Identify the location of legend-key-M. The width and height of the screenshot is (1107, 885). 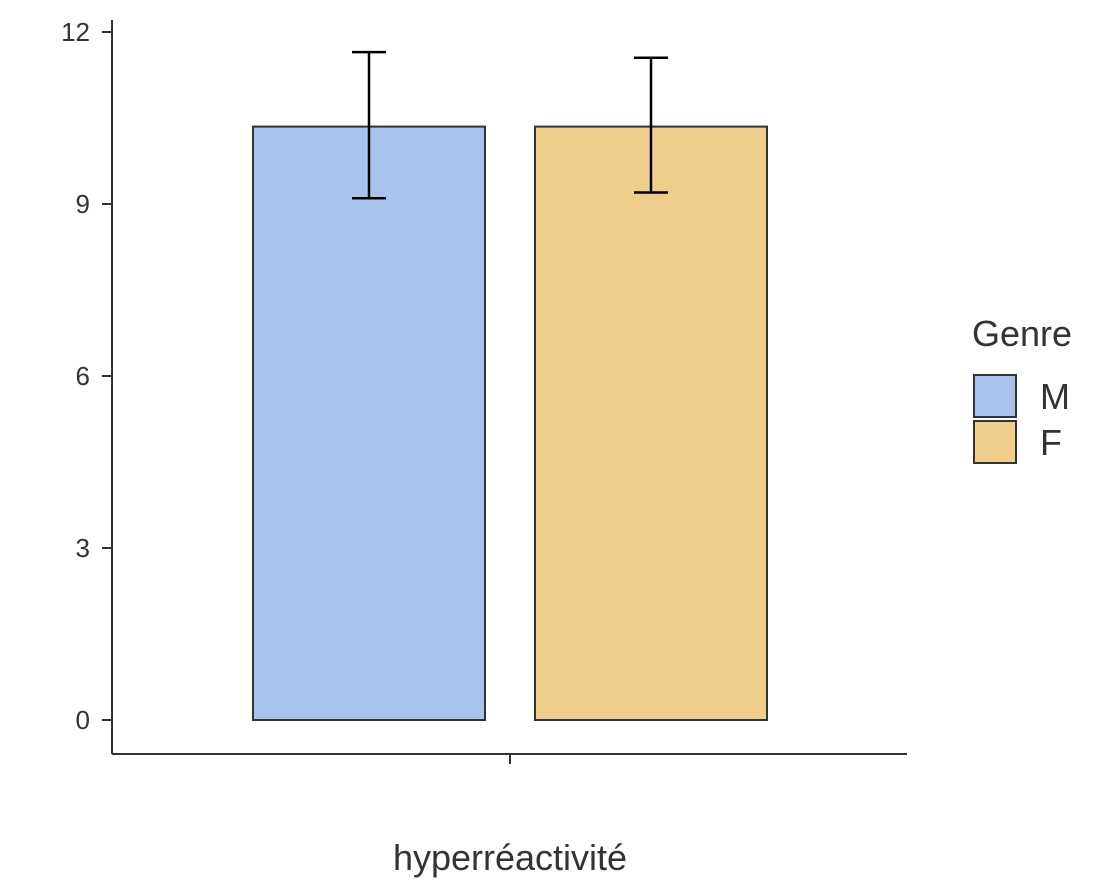
(995, 396).